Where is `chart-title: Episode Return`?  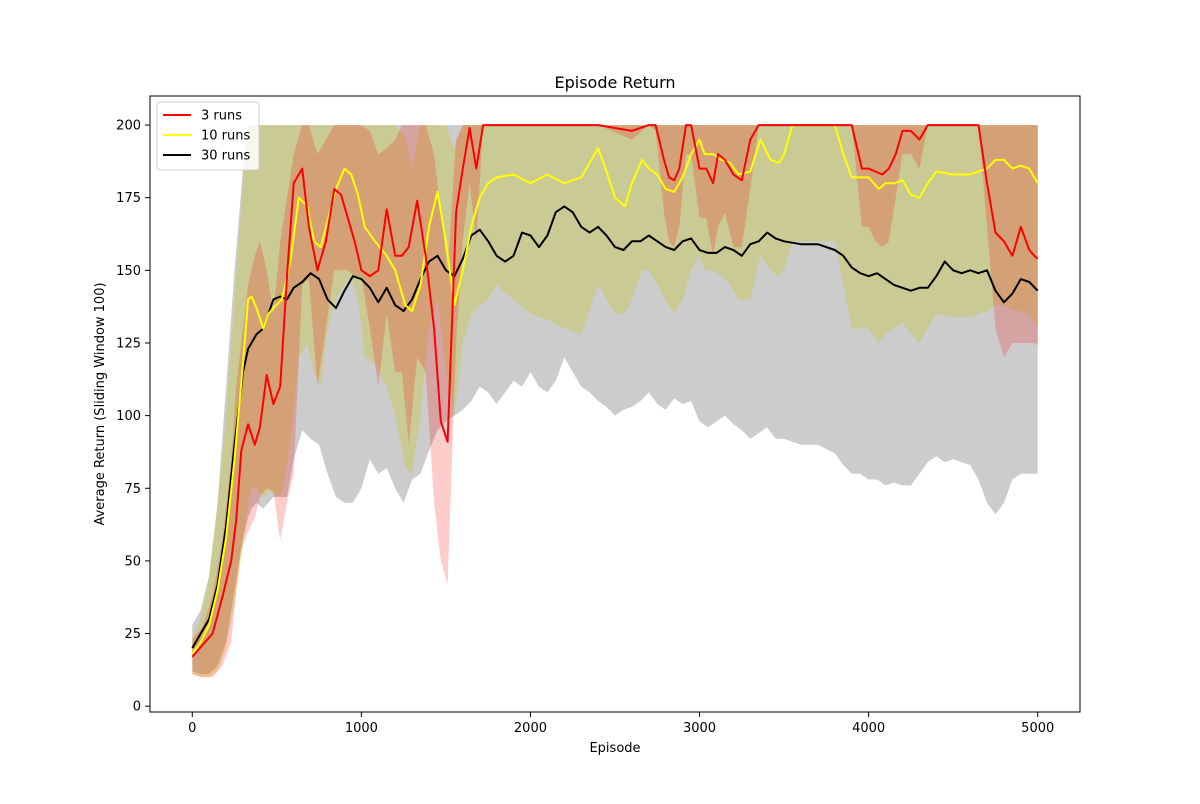
chart-title: Episode Return is located at coordinates (614, 82).